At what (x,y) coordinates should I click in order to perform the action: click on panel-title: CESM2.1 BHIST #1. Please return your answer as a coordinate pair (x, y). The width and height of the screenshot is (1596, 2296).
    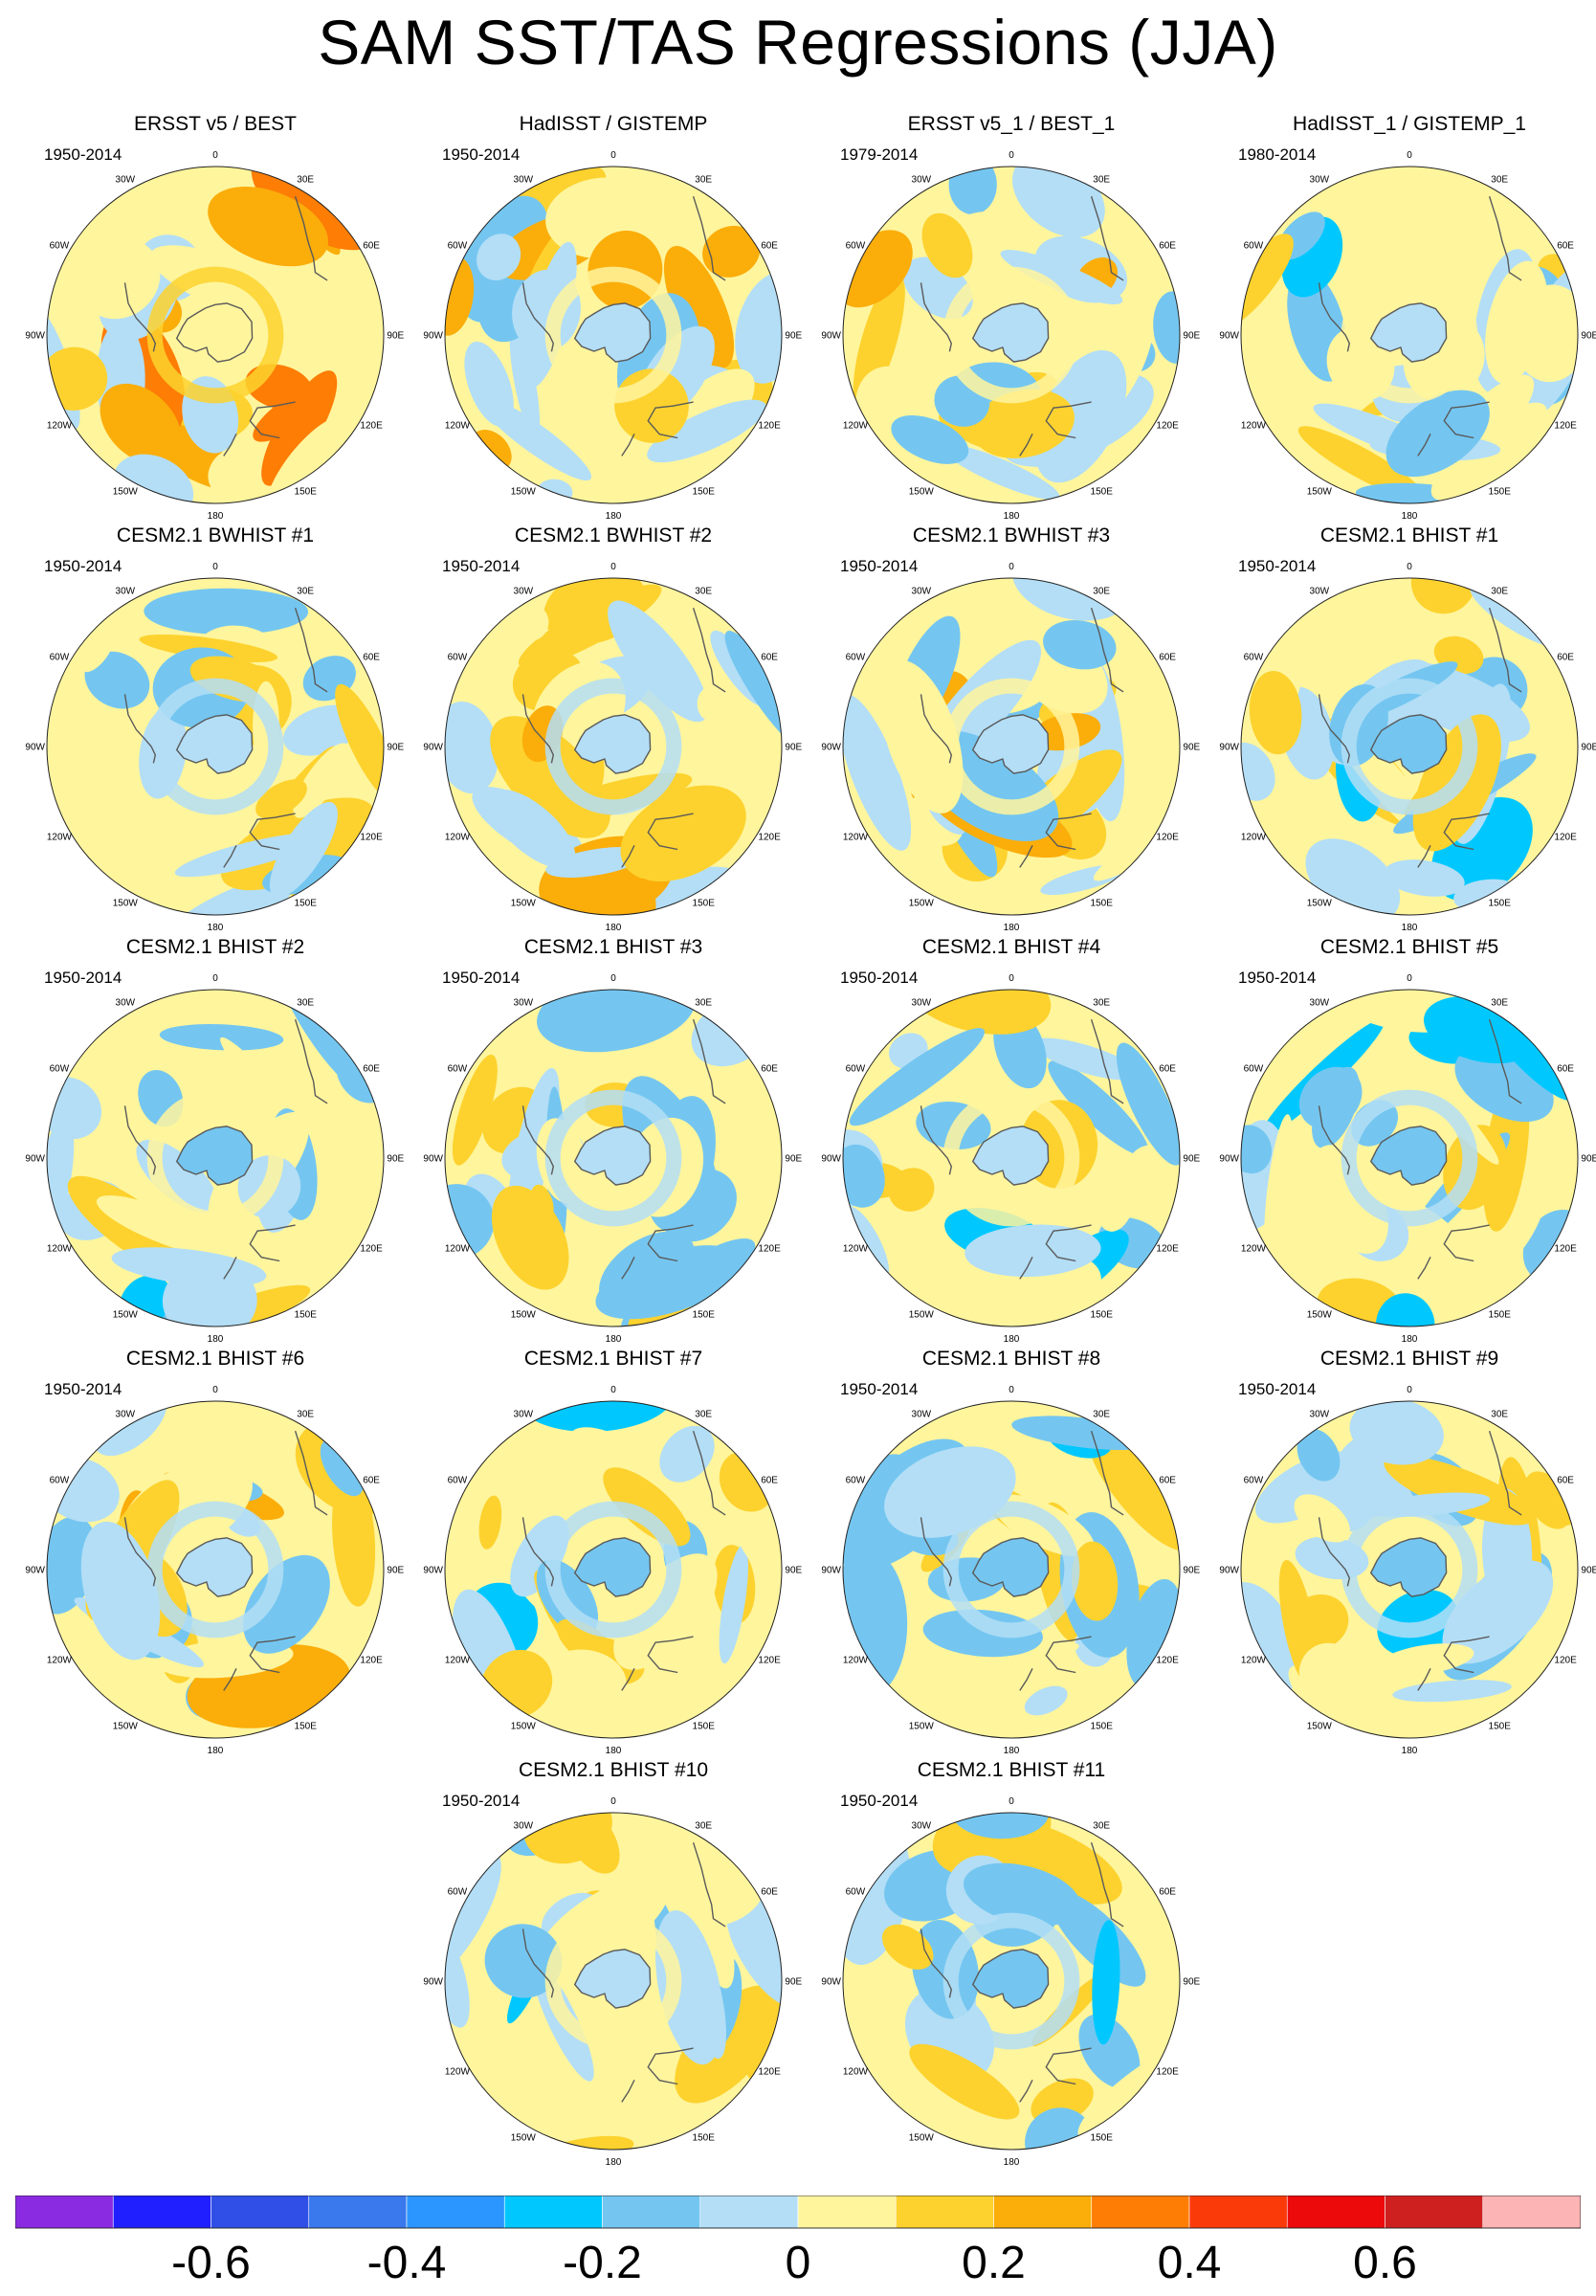
    Looking at the image, I should click on (1409, 535).